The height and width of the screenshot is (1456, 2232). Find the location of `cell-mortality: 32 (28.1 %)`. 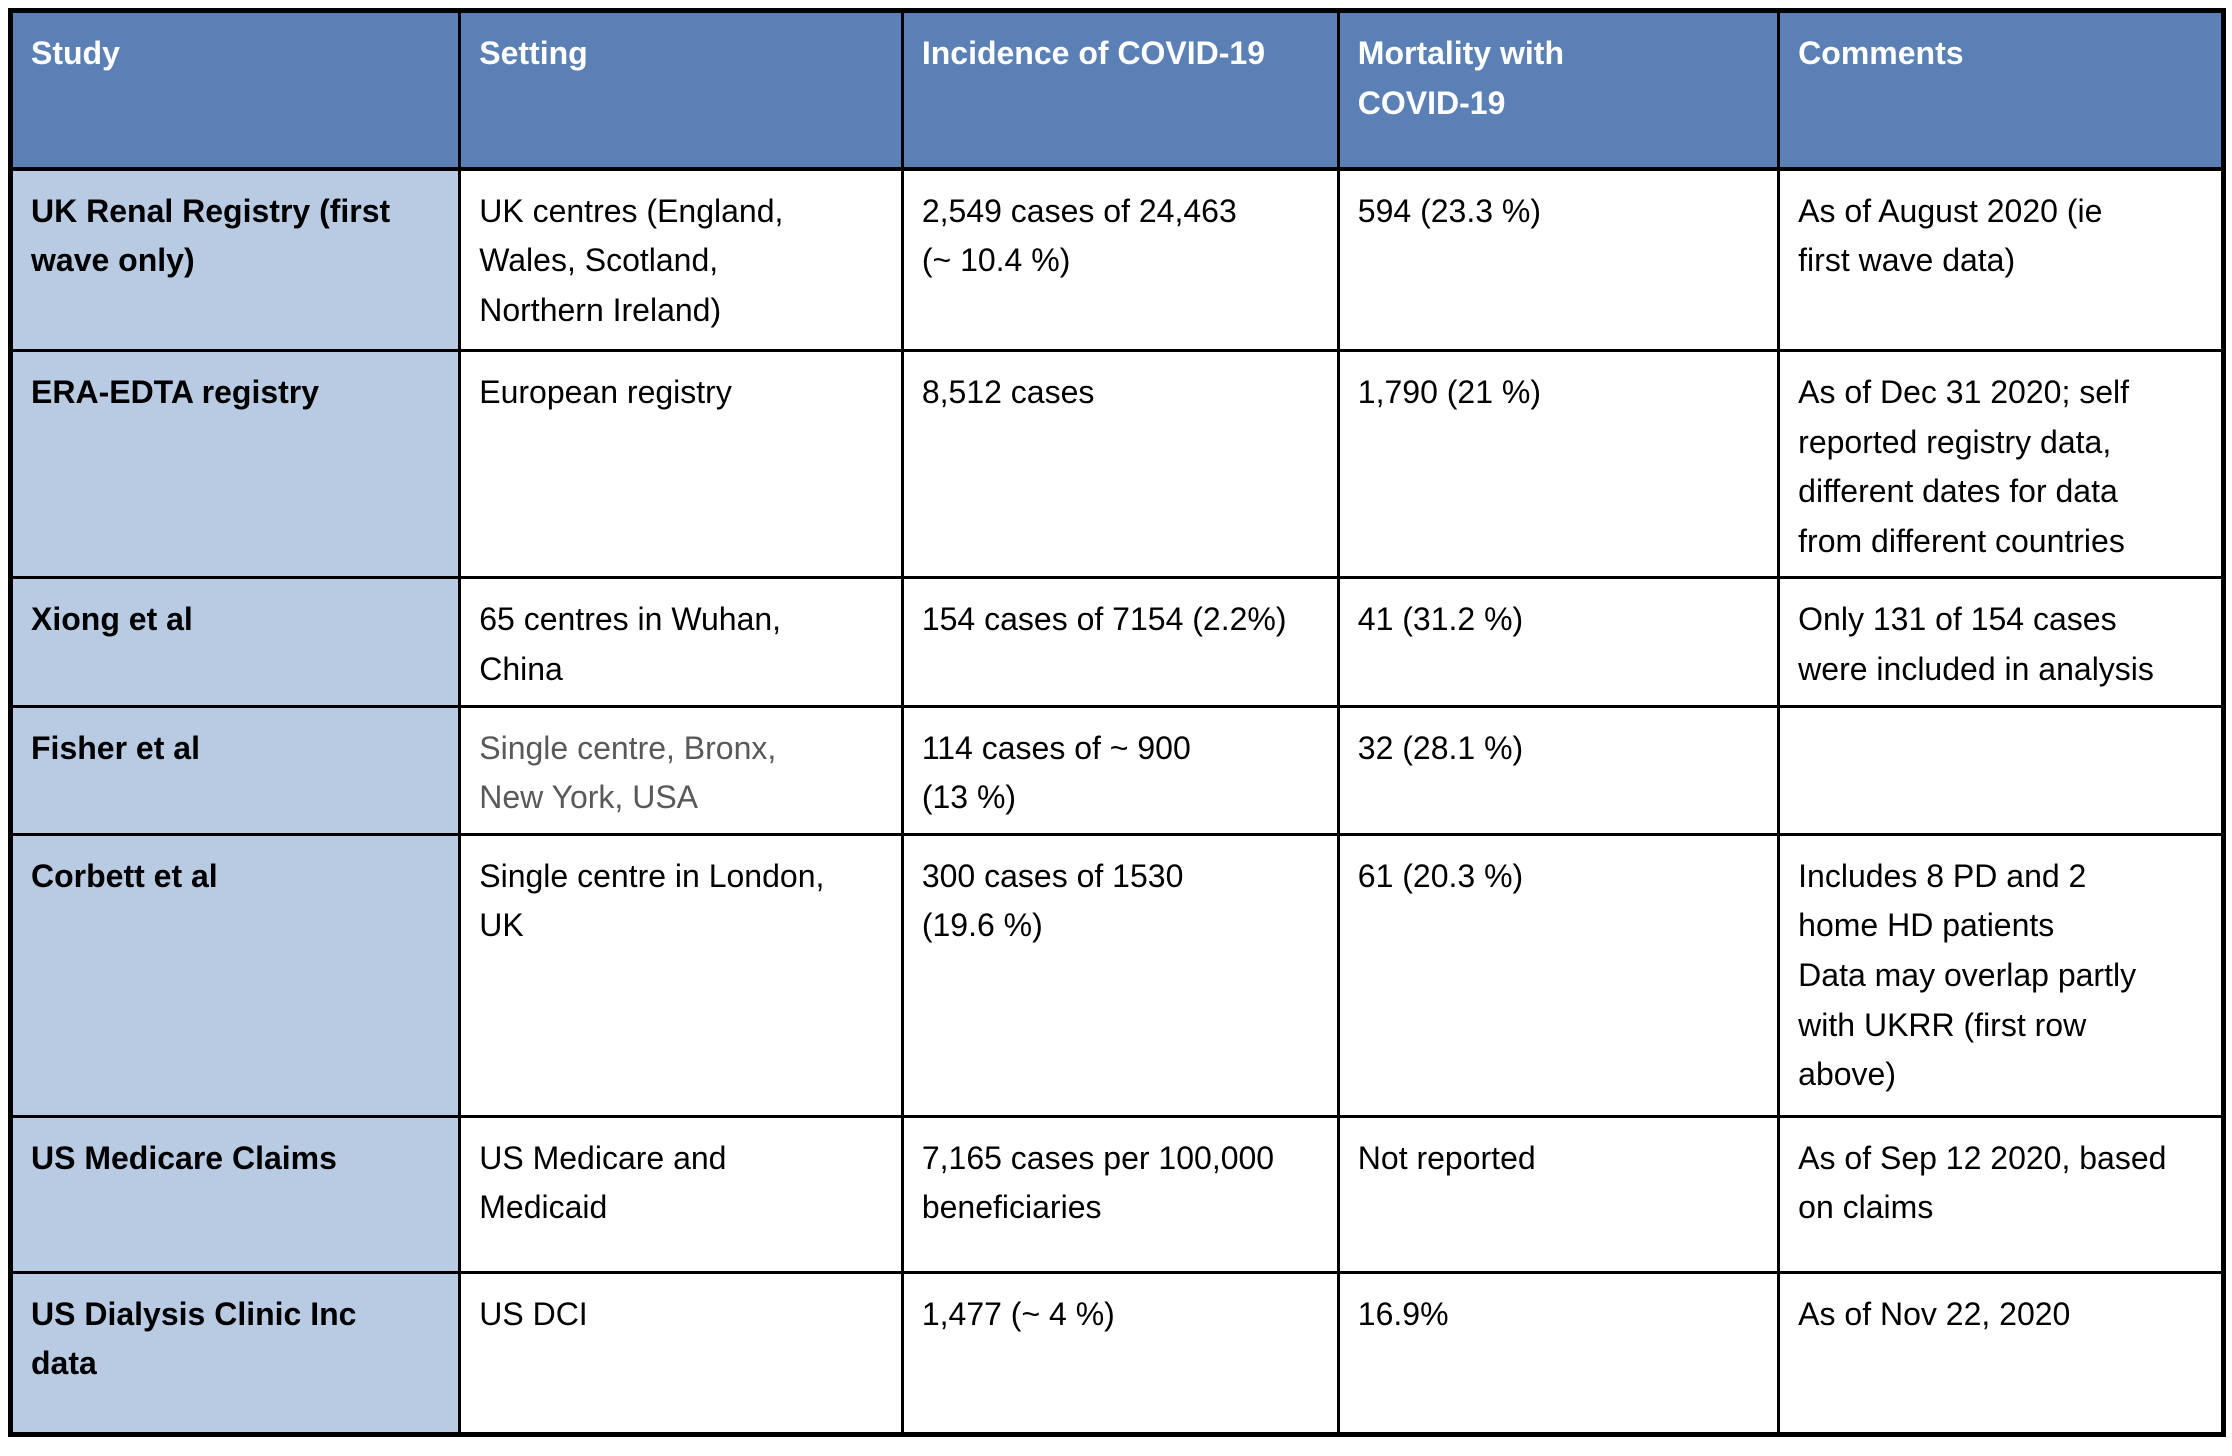

cell-mortality: 32 (28.1 %) is located at coordinates (1558, 770).